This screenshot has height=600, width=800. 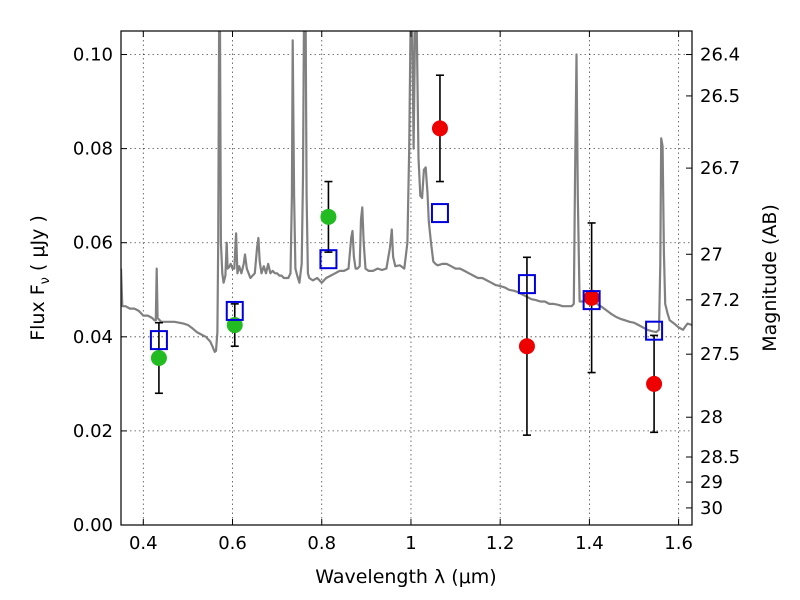 I want to click on y2-axis-label: Magnitude (AB), so click(x=770, y=278).